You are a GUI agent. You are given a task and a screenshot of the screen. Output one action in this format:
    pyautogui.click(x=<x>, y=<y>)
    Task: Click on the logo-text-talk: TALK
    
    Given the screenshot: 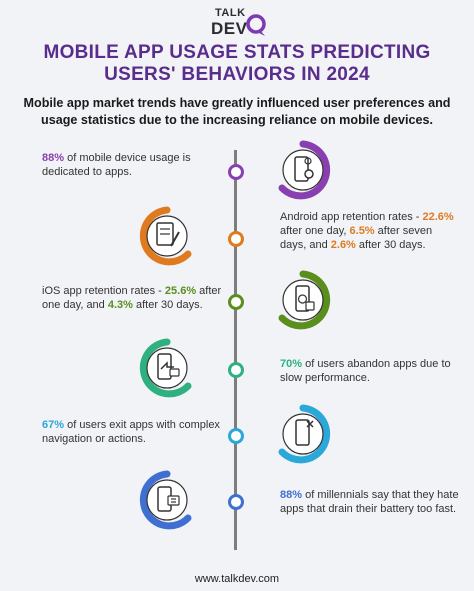 What is the action you would take?
    pyautogui.click(x=230, y=13)
    